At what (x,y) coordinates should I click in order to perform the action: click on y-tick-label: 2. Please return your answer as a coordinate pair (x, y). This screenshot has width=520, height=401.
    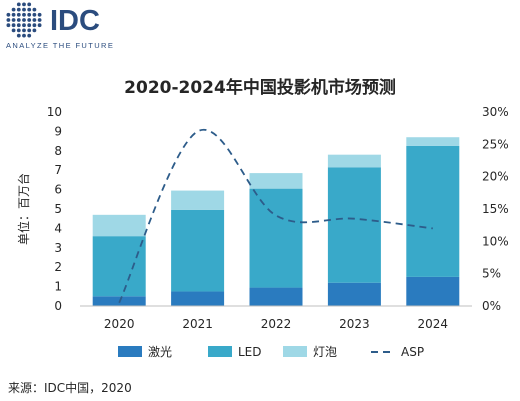
    Looking at the image, I should click on (58, 267).